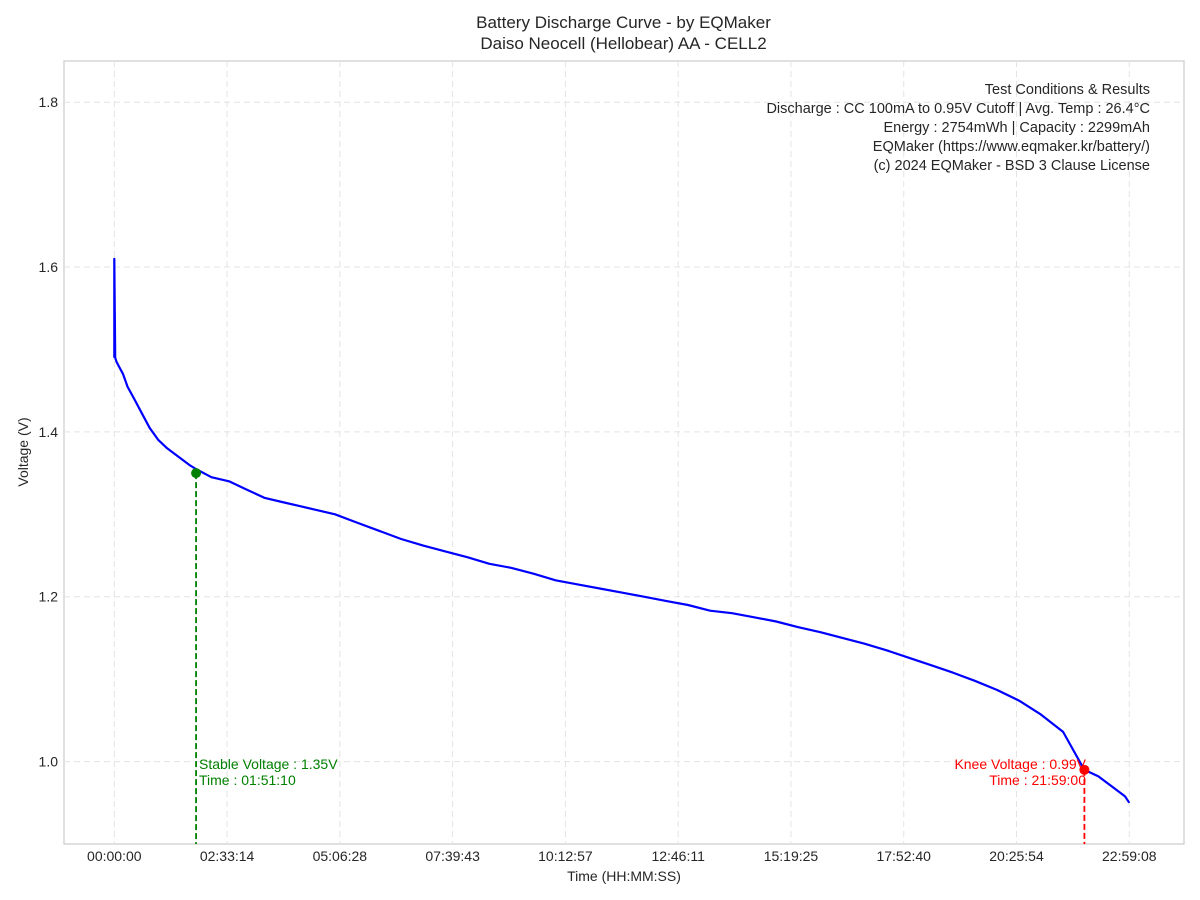 This screenshot has width=1200, height=900. I want to click on x-tick-label: 15:19:25, so click(791, 856).